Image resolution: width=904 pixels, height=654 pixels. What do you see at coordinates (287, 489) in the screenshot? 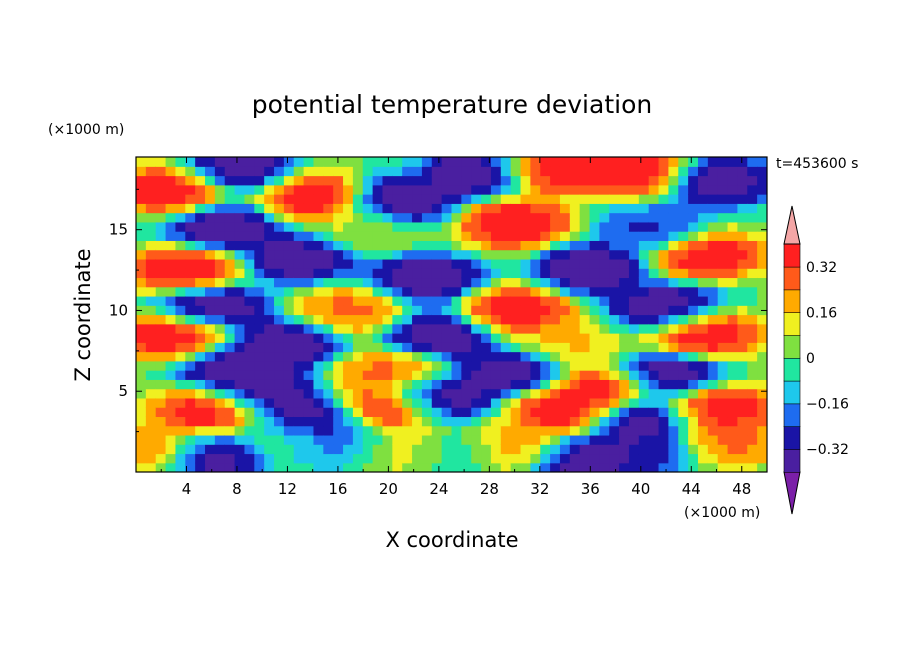
I see `x-tick-label: 12` at bounding box center [287, 489].